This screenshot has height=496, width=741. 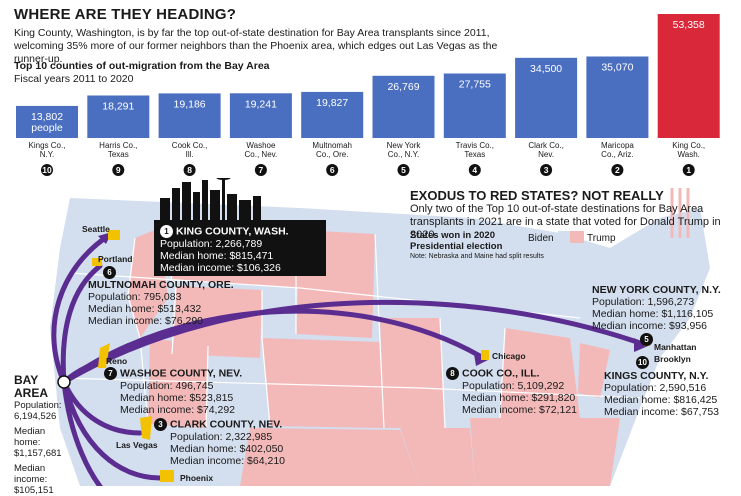 I want to click on rank-number: 4, so click(x=474, y=170).